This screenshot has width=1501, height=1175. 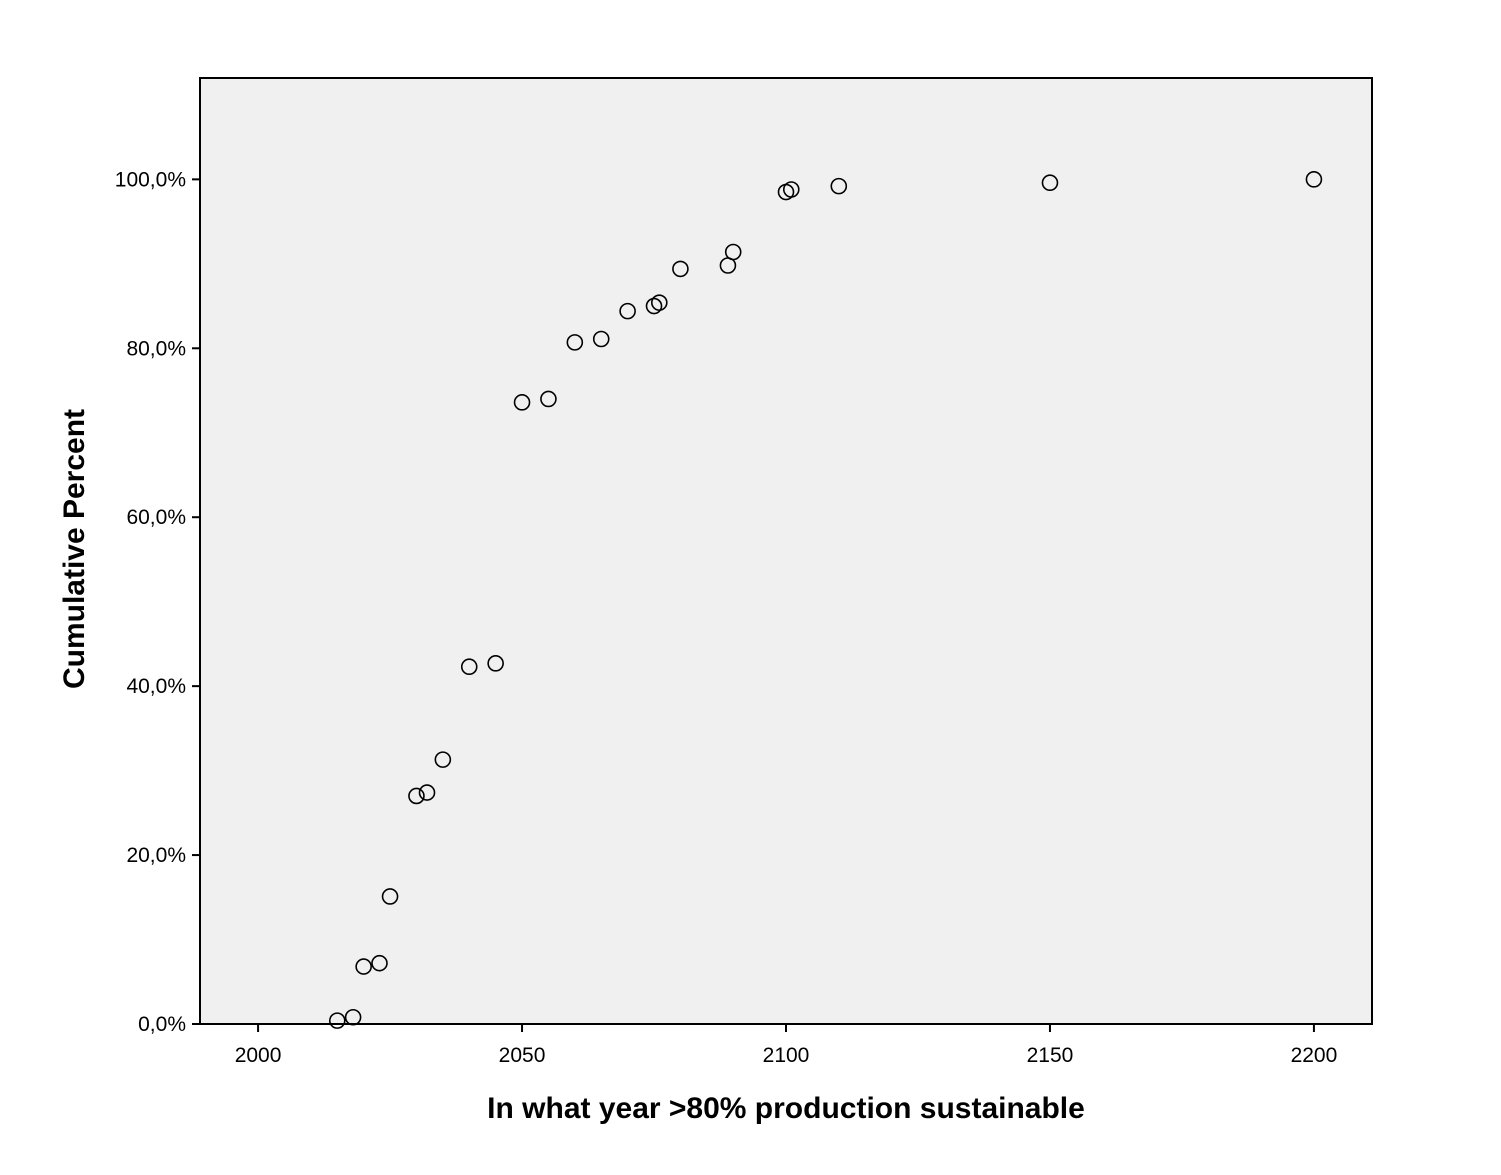 I want to click on x-tick-label: 2050, so click(x=522, y=1055).